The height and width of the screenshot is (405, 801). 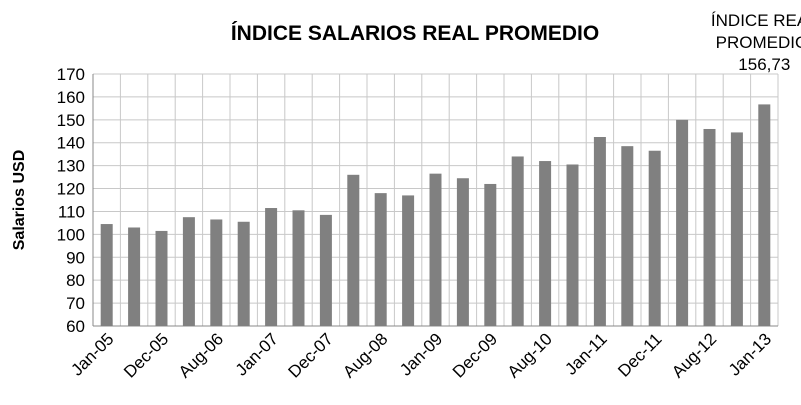 I want to click on x-tick-label: Aug-06, so click(x=201, y=355).